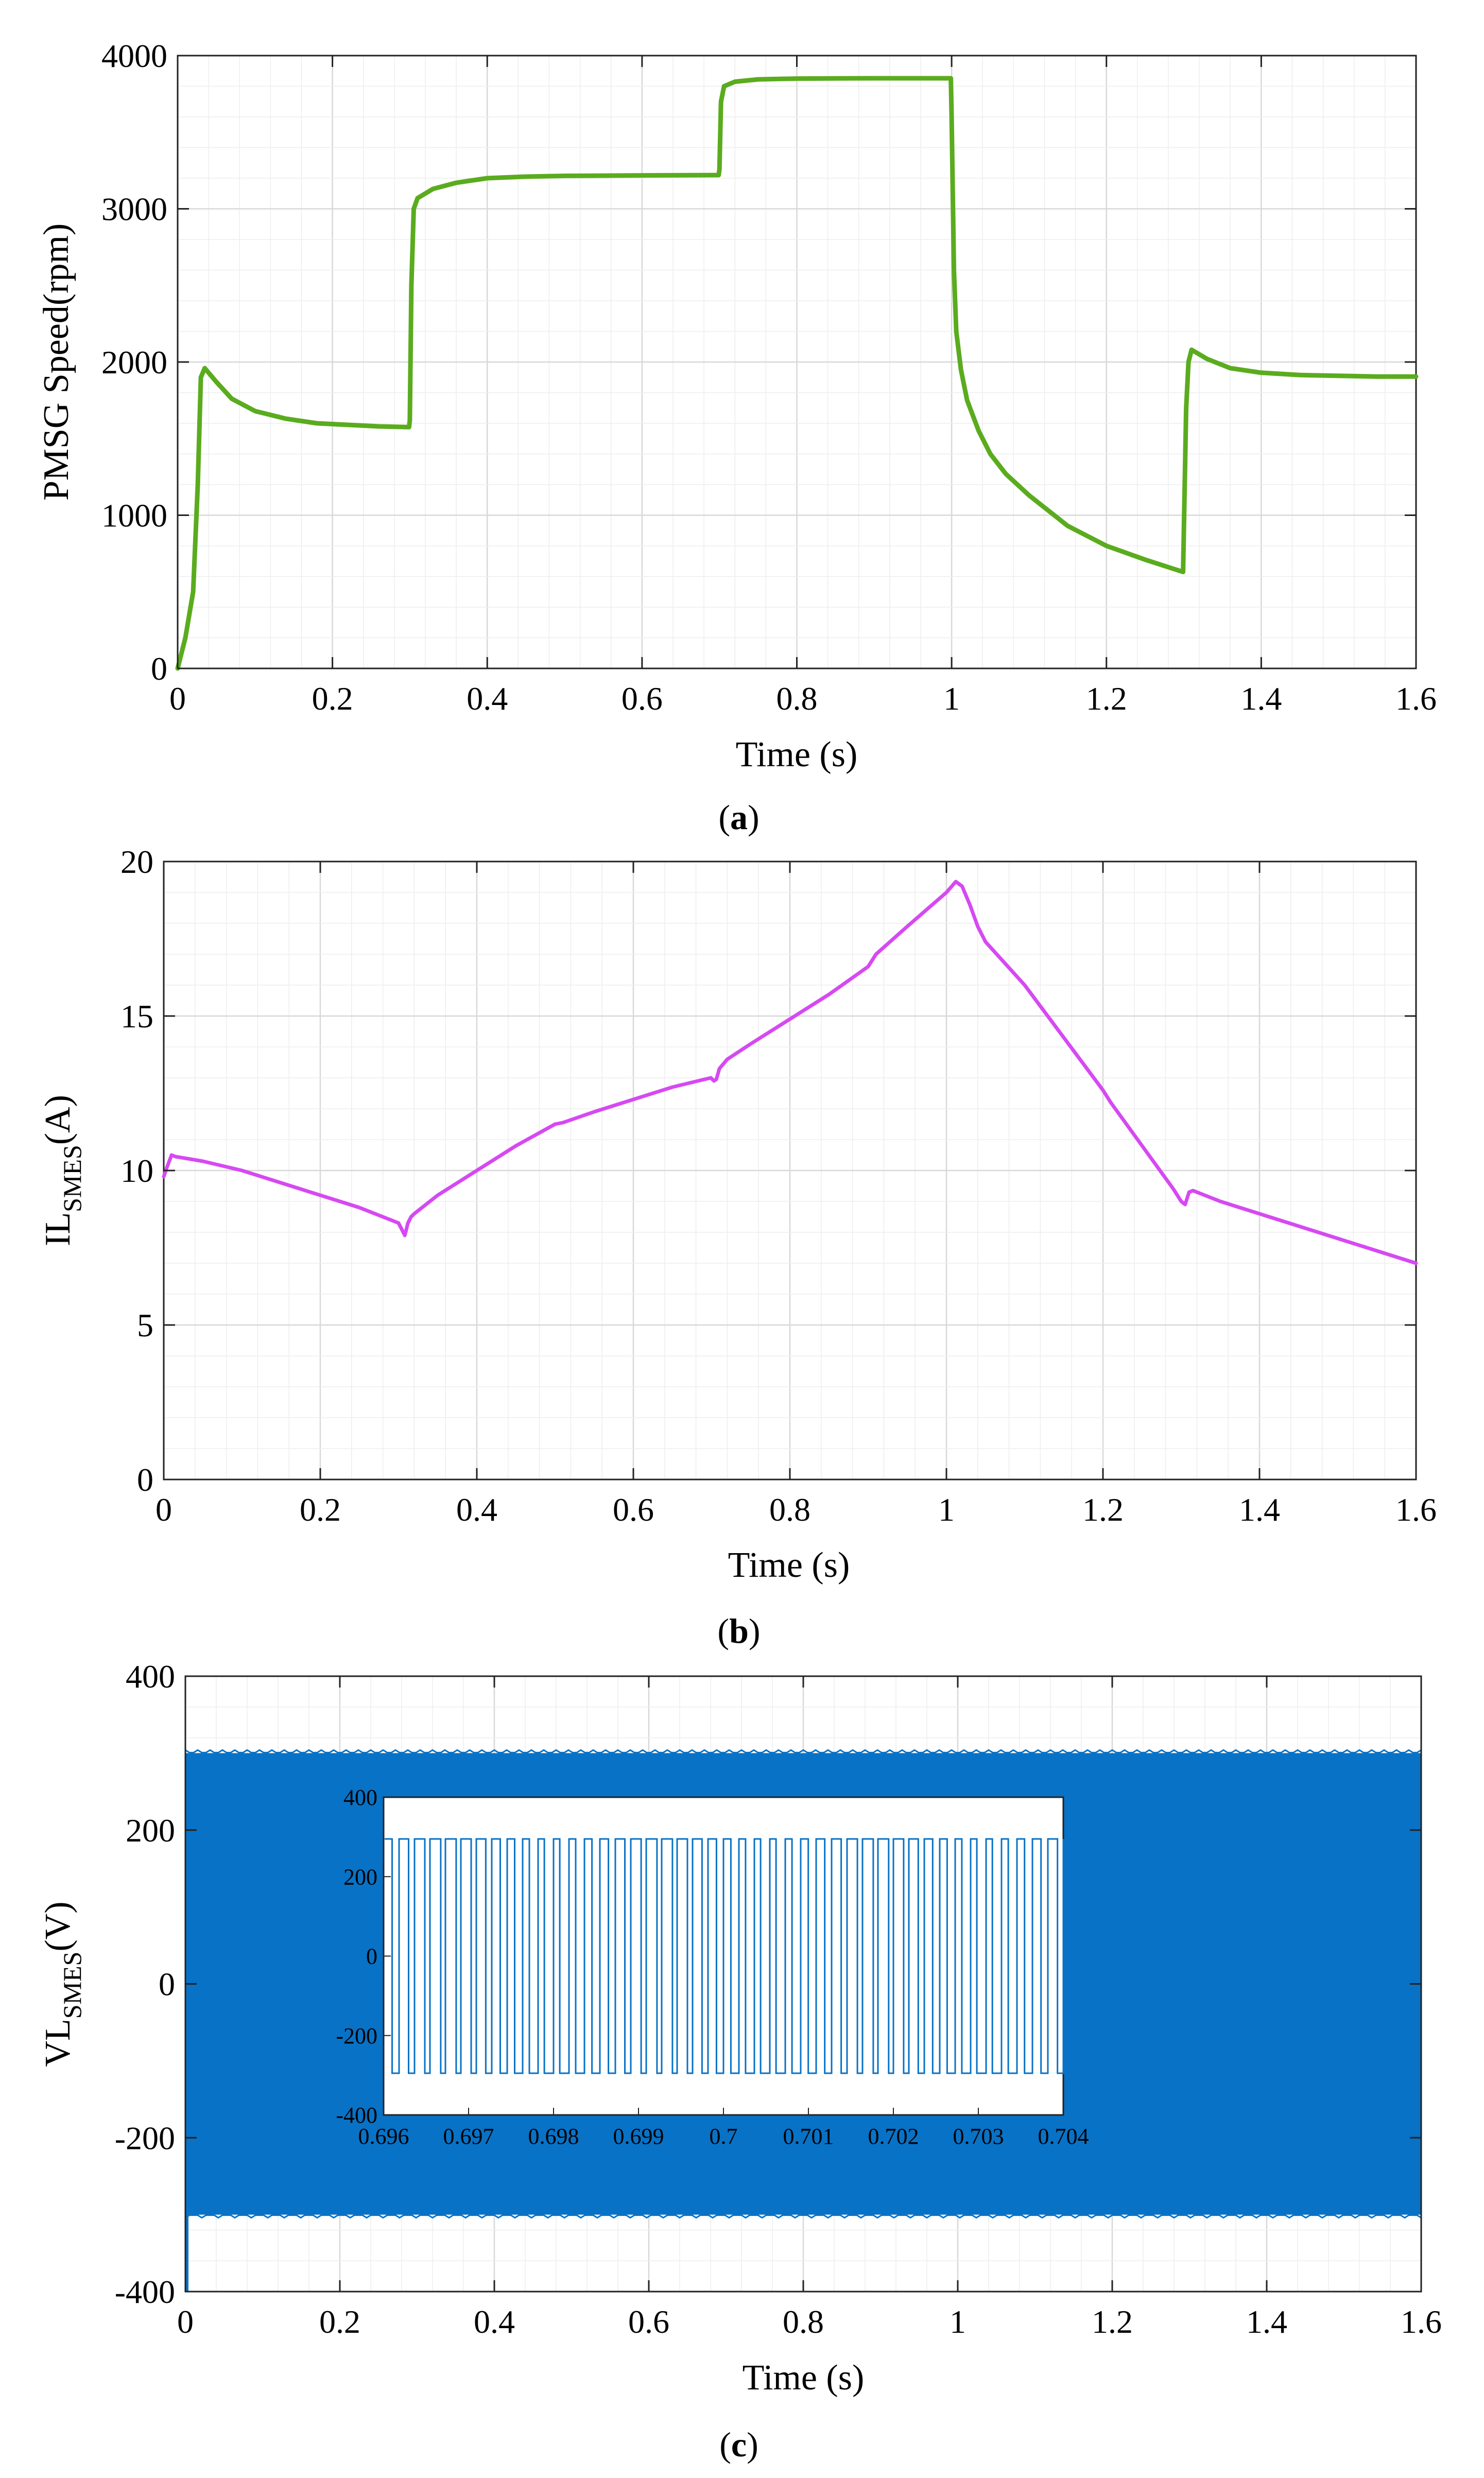  What do you see at coordinates (1063, 2136) in the screenshot?
I see `inset-x-tick-label: 0.704` at bounding box center [1063, 2136].